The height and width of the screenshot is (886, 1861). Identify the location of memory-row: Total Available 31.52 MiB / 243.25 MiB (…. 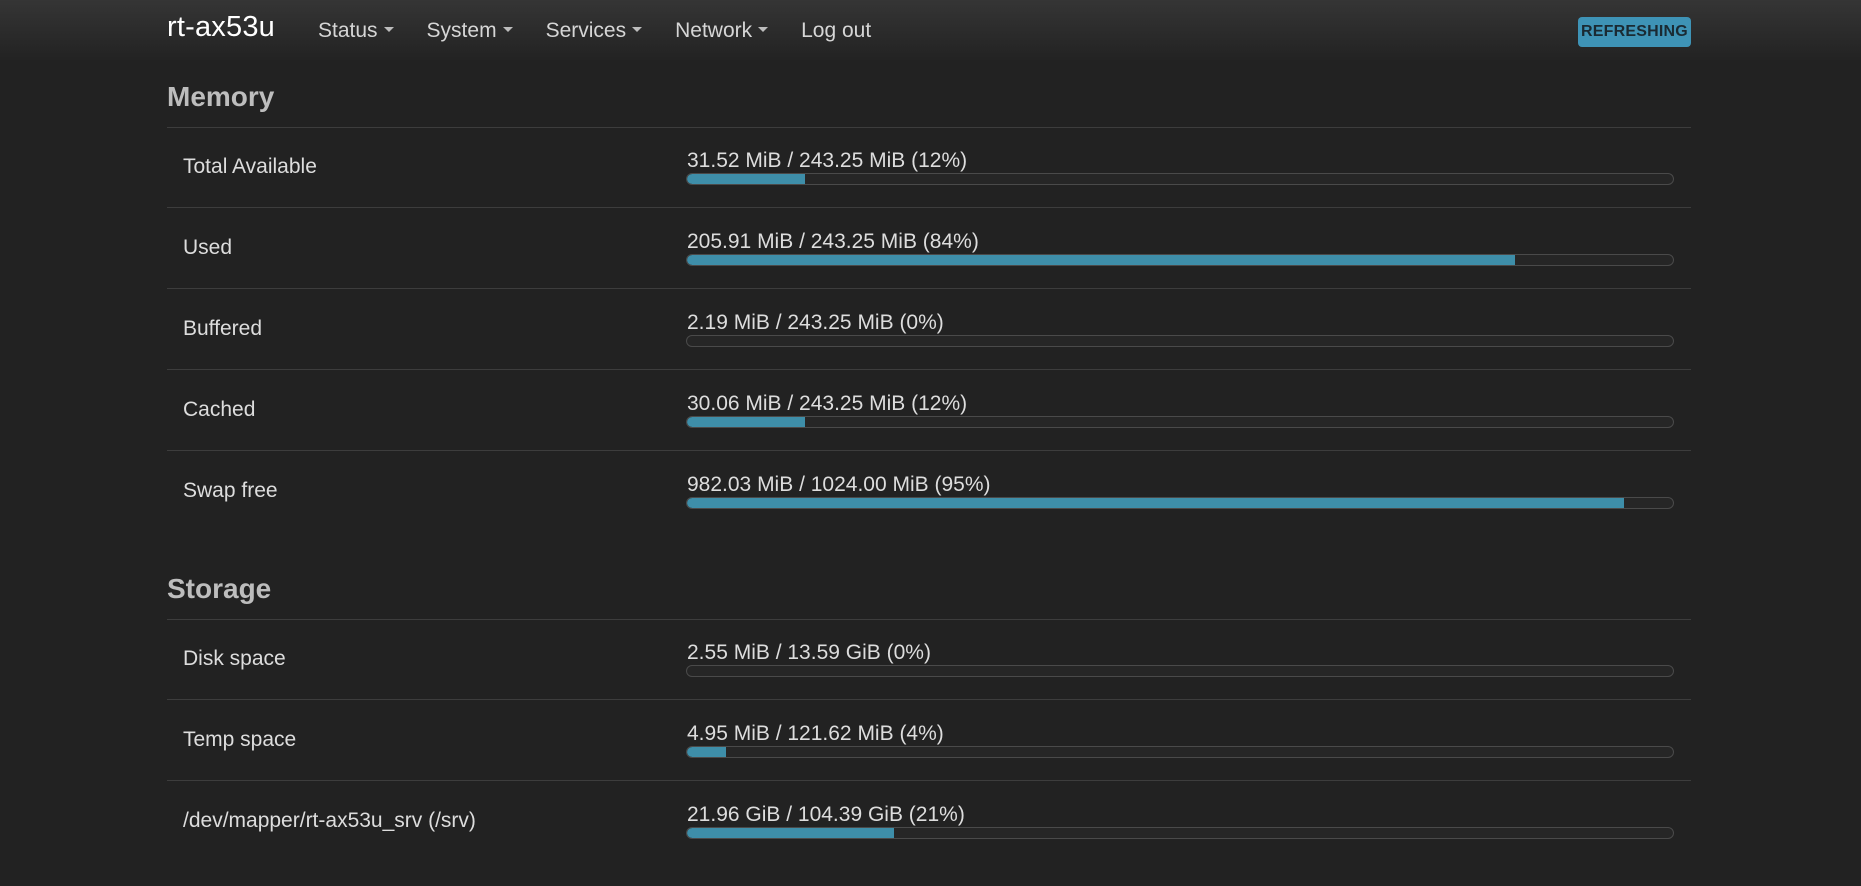
(929, 167).